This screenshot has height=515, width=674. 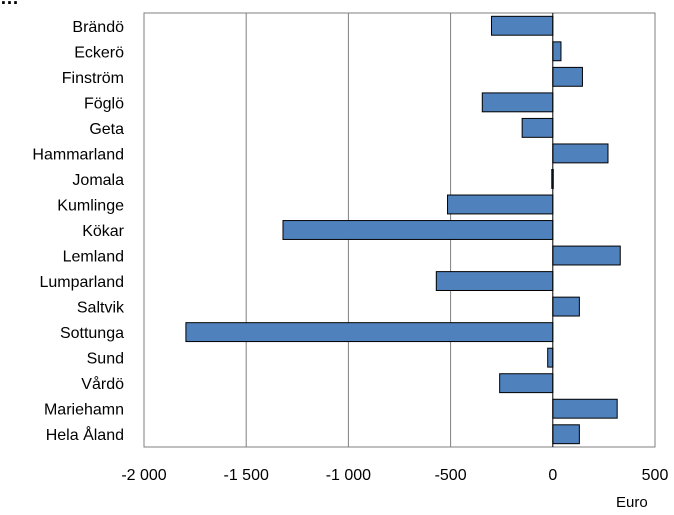 What do you see at coordinates (98, 27) in the screenshot?
I see `category-label: Brändö` at bounding box center [98, 27].